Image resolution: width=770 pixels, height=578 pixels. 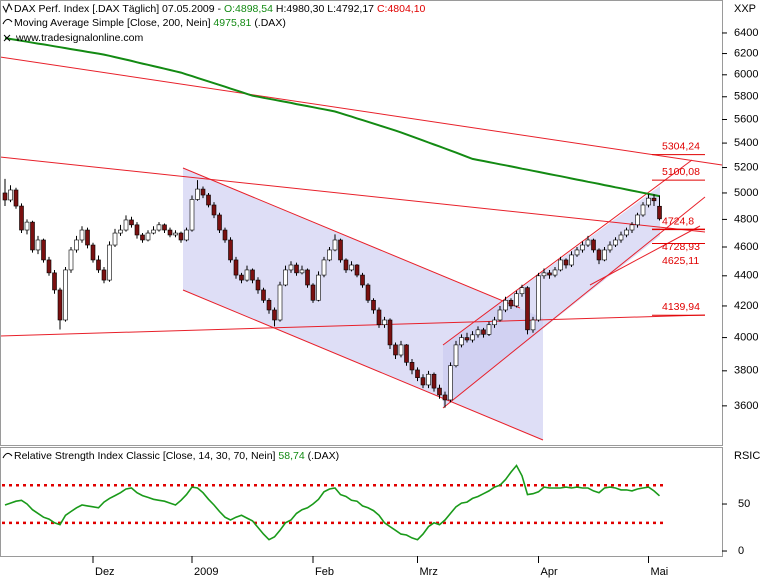 I want to click on up-channel-shade, so click(x=551, y=297).